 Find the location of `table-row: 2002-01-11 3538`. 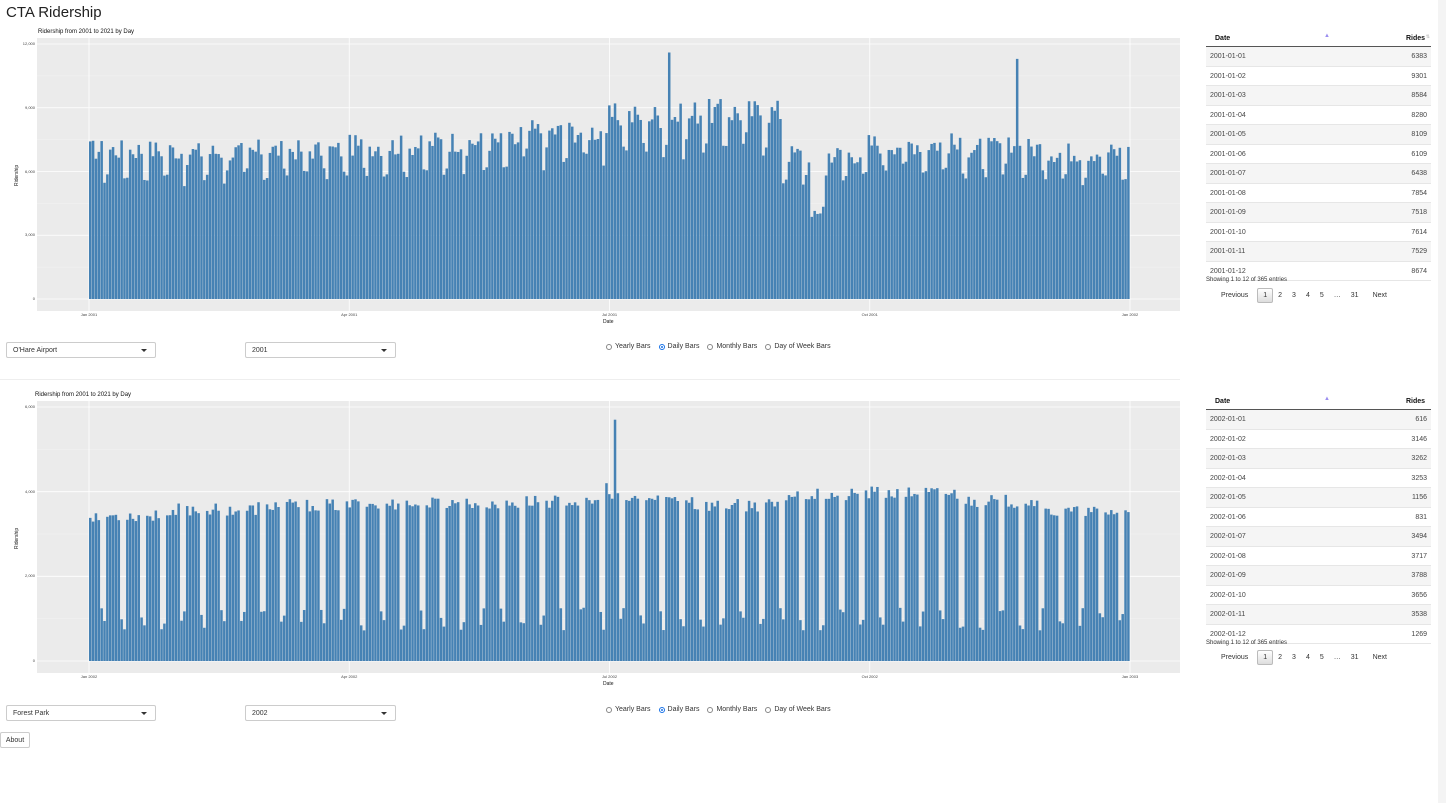

table-row: 2002-01-11 3538 is located at coordinates (1318, 615).